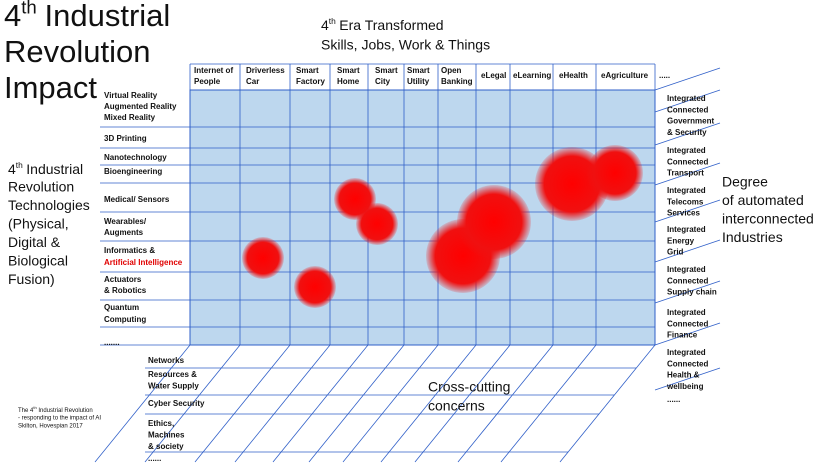 The image size is (820, 464). Describe the element at coordinates (59, 419) in the screenshot. I see `citation: - responding to the impact of AI` at that location.